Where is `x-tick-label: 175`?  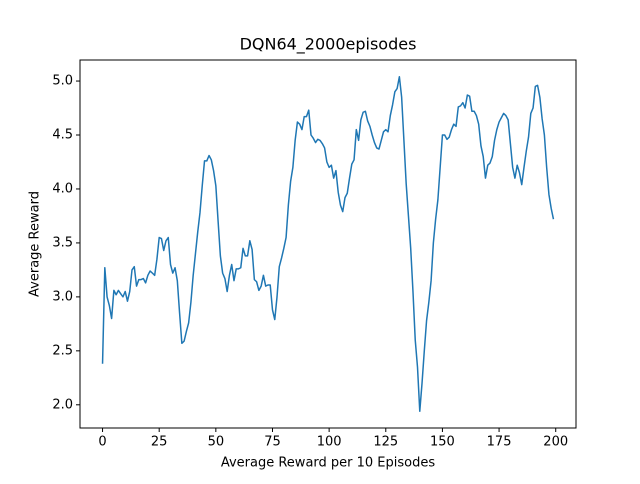
x-tick-label: 175 is located at coordinates (499, 442).